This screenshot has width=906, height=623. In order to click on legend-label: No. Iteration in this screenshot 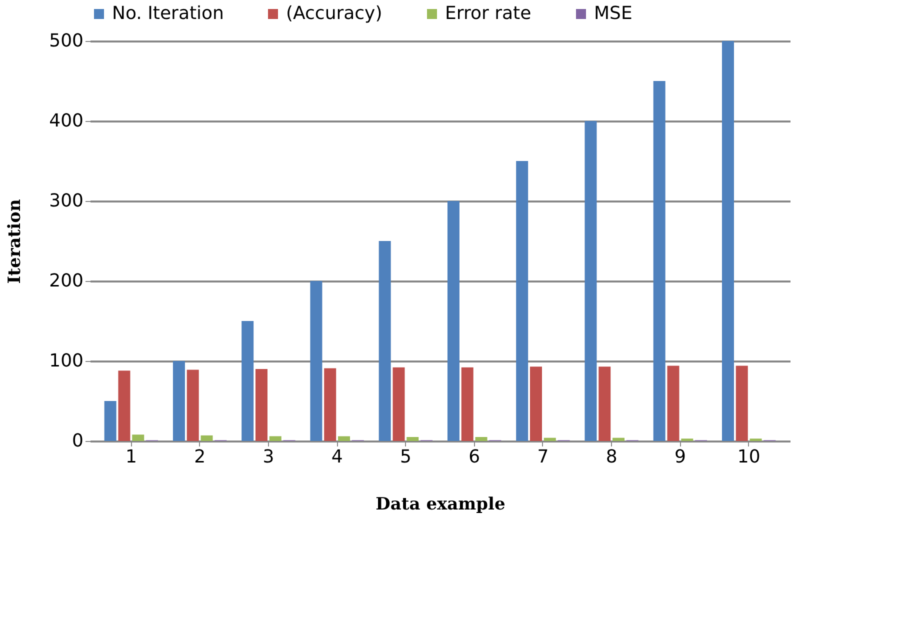, I will do `click(168, 13)`.